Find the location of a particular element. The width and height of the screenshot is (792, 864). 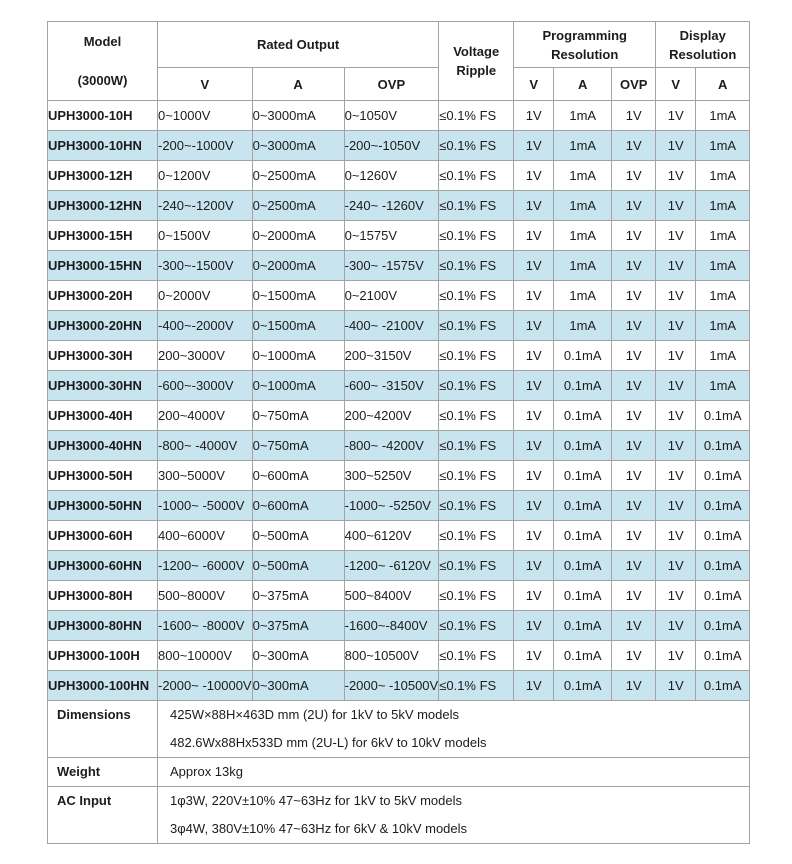

header-voltage-ripple-line2: Ripple is located at coordinates (476, 70).